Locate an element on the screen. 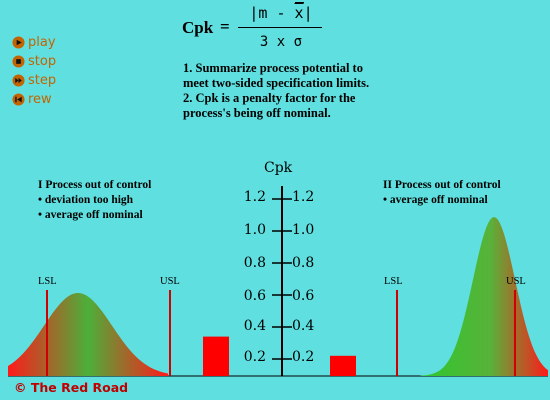  playback-controls: play stop step rew is located at coordinates (34, 71).